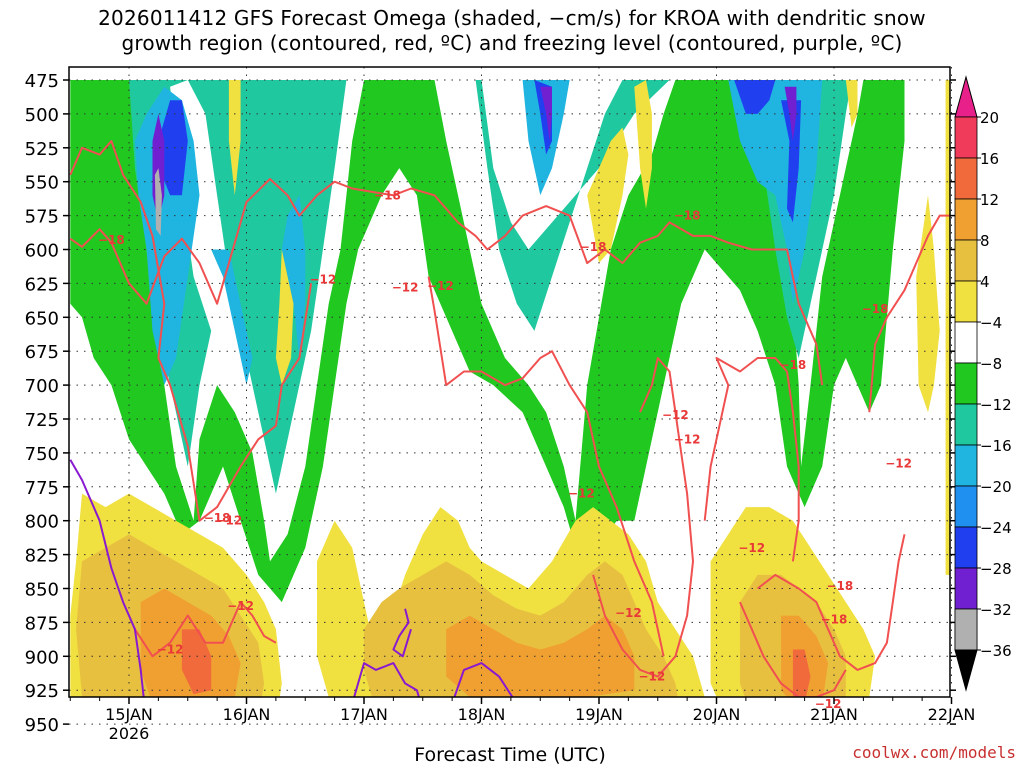 The width and height of the screenshot is (1024, 768). Describe the element at coordinates (985, 282) in the screenshot. I see `colorbar-label: 4` at that location.